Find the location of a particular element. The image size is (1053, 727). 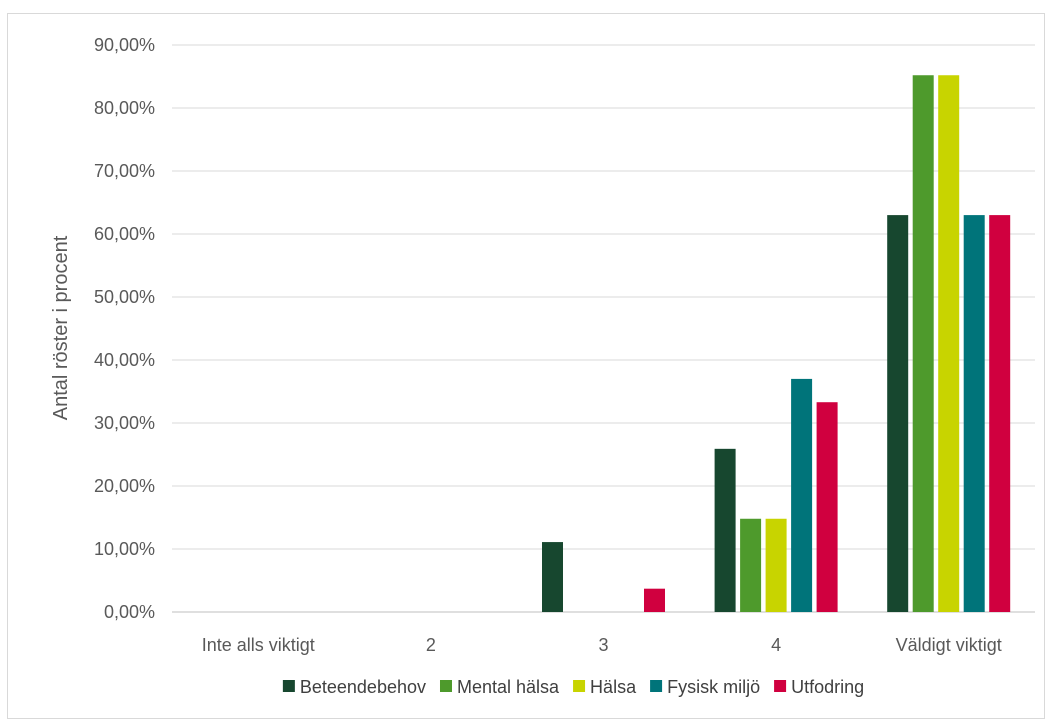

x-tick-label: Inte alls viktigt is located at coordinates (258, 645).